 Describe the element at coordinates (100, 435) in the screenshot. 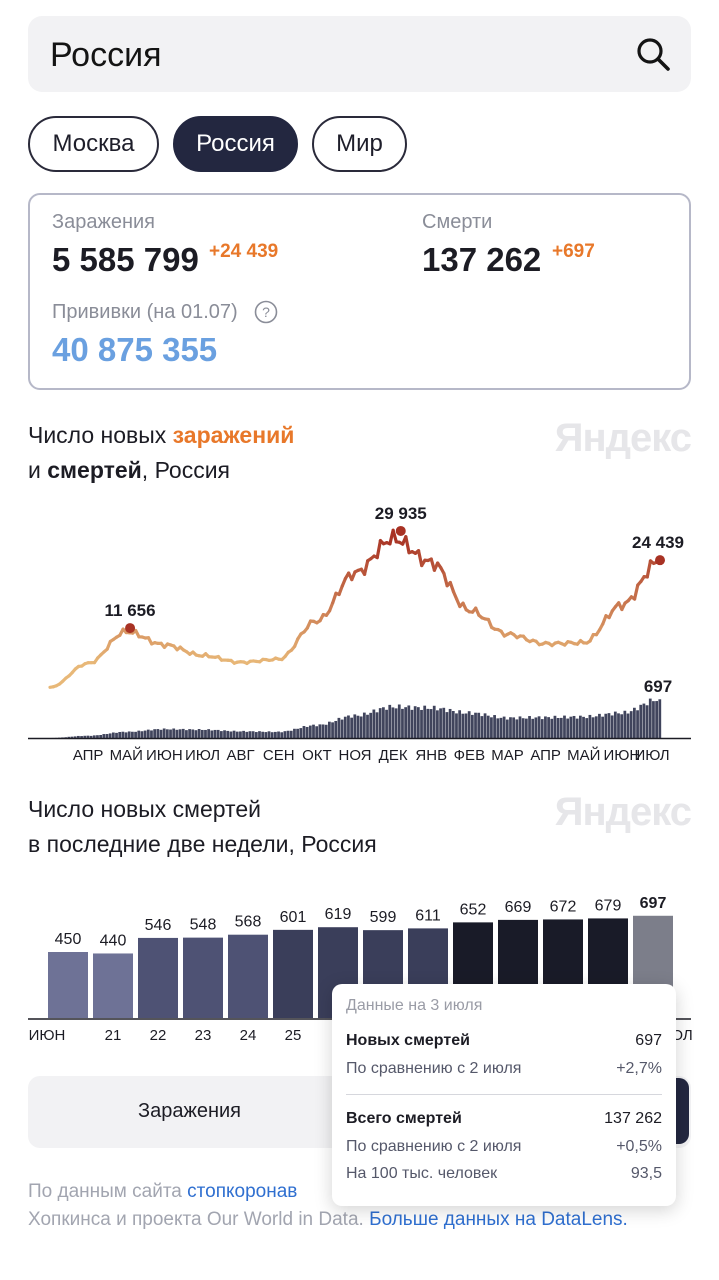

I see `chart1-title-prefix: Число новых` at that location.